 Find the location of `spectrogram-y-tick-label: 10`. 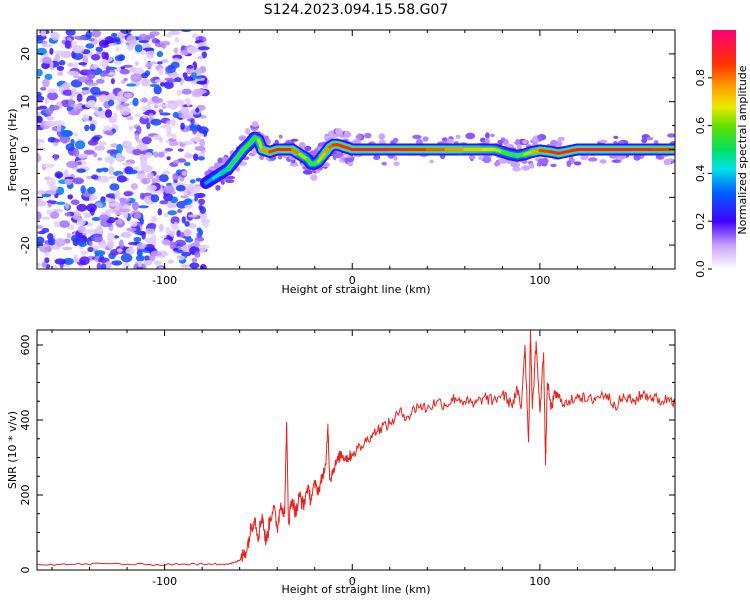

spectrogram-y-tick-label: 10 is located at coordinates (25, 102).